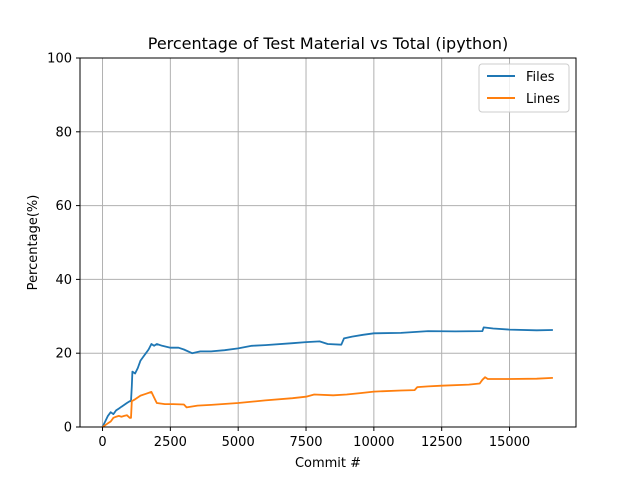  Describe the element at coordinates (509, 442) in the screenshot. I see `x-tick-label: 15000` at that location.